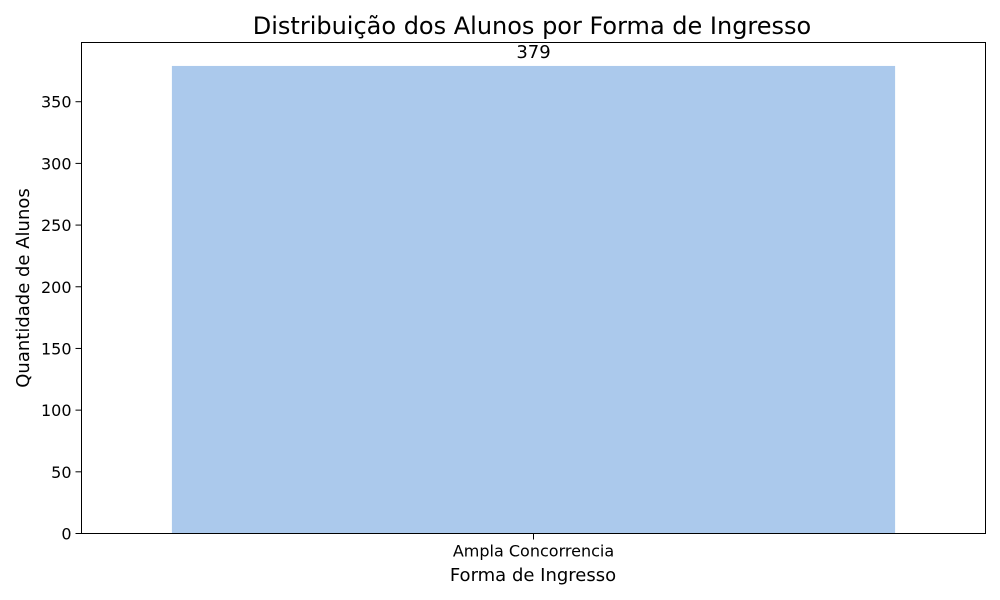  What do you see at coordinates (533, 551) in the screenshot?
I see `x-tick-label-0: Ampla Concorrencia` at bounding box center [533, 551].